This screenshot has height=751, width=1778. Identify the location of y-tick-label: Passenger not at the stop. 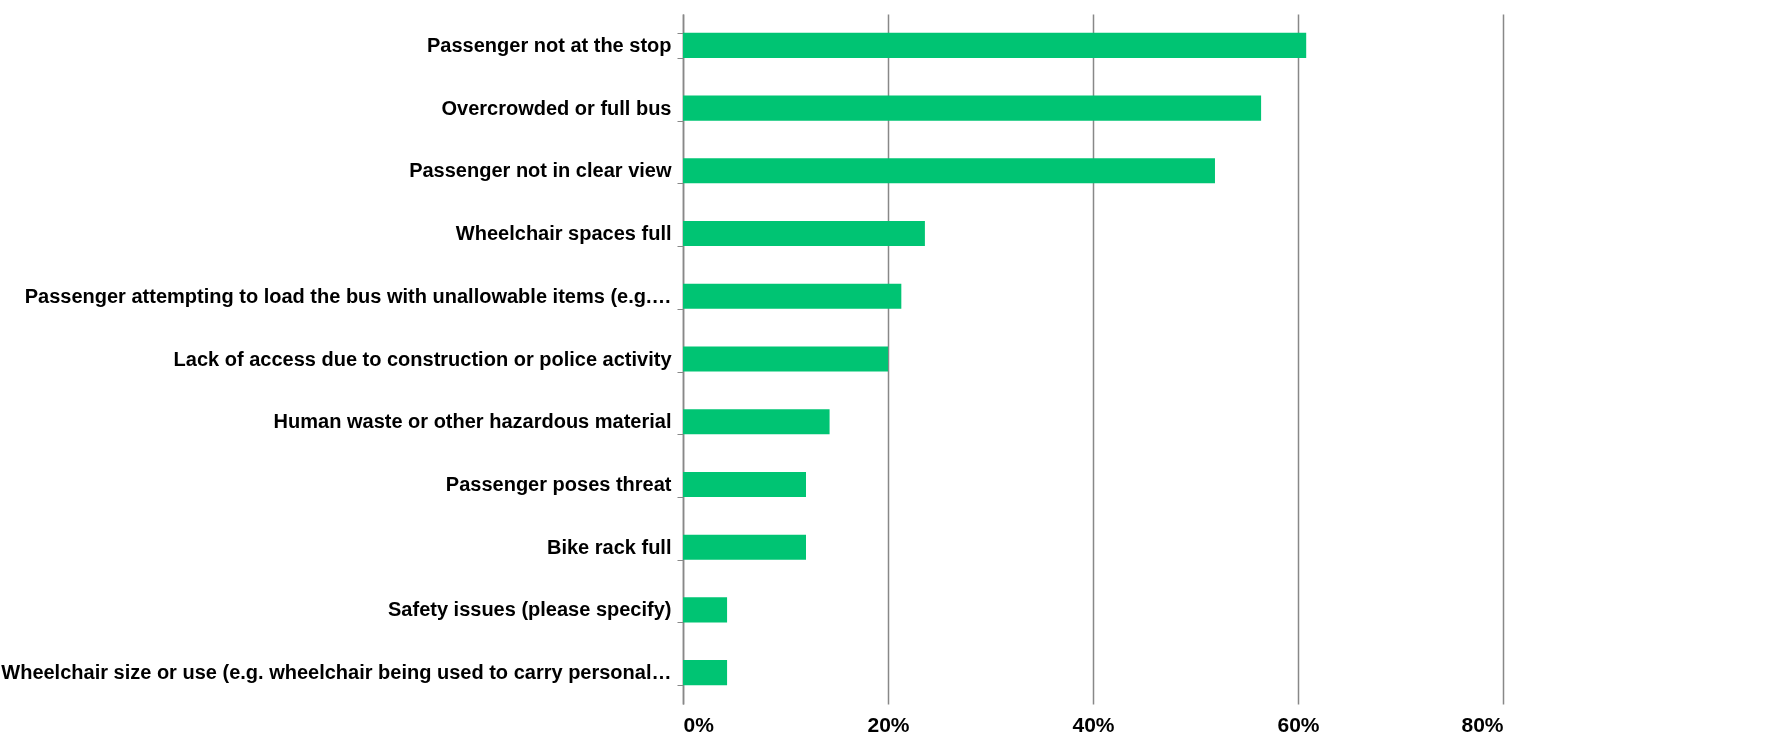
(549, 44).